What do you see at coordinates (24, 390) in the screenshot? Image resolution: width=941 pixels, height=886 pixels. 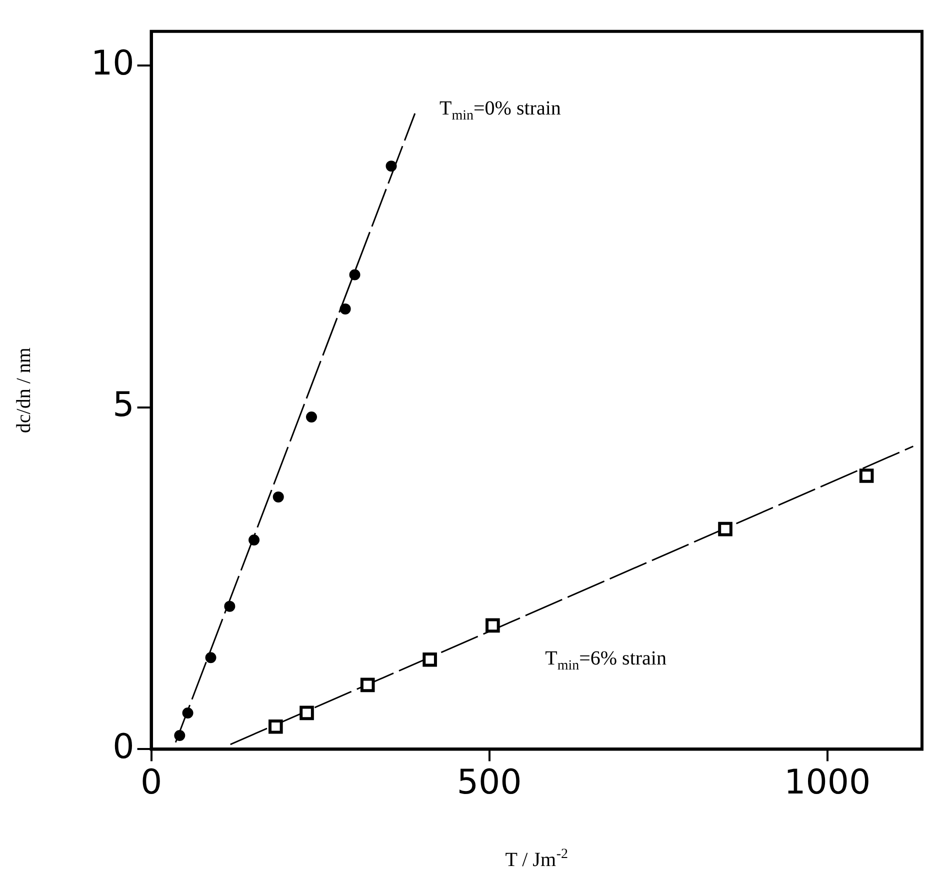 I see `y-axis-title: dc/dn / nm` at bounding box center [24, 390].